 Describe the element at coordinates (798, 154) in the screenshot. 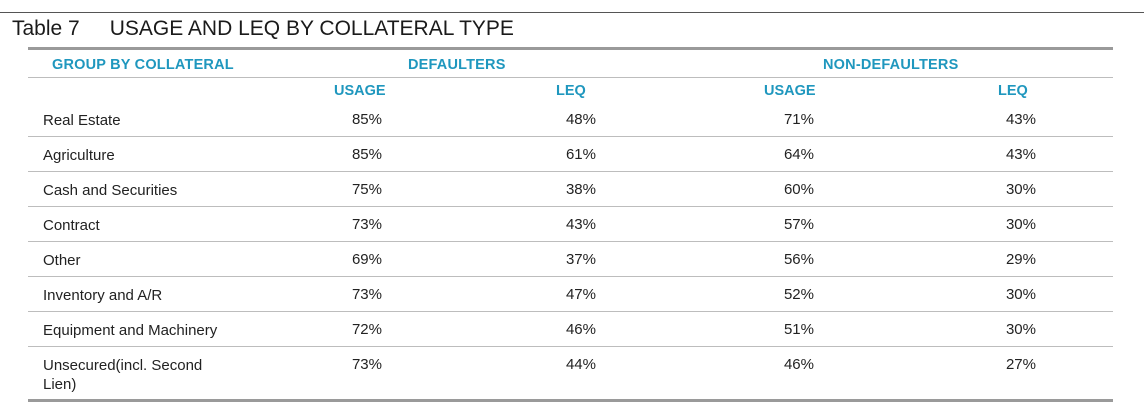

I see `row-non-defaulters-usage: 64%` at that location.